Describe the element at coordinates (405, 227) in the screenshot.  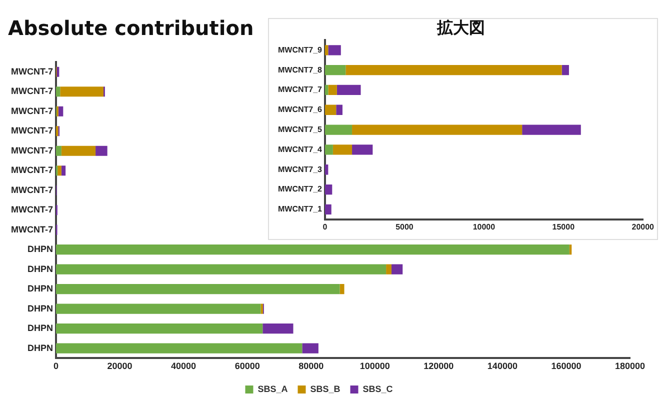
I see `x-tick-label: 5000` at that location.